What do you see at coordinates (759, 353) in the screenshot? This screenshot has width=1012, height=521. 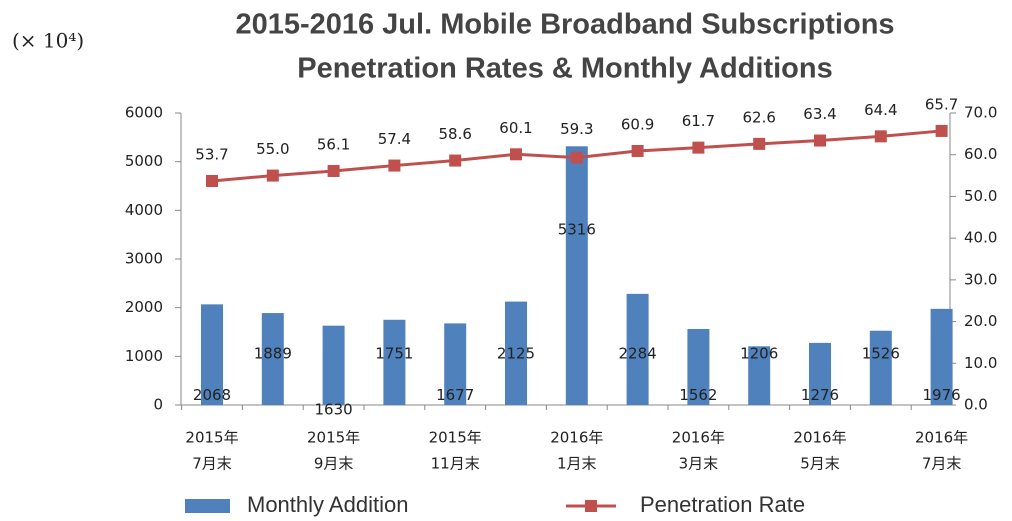 I see `bar-label: 1206` at bounding box center [759, 353].